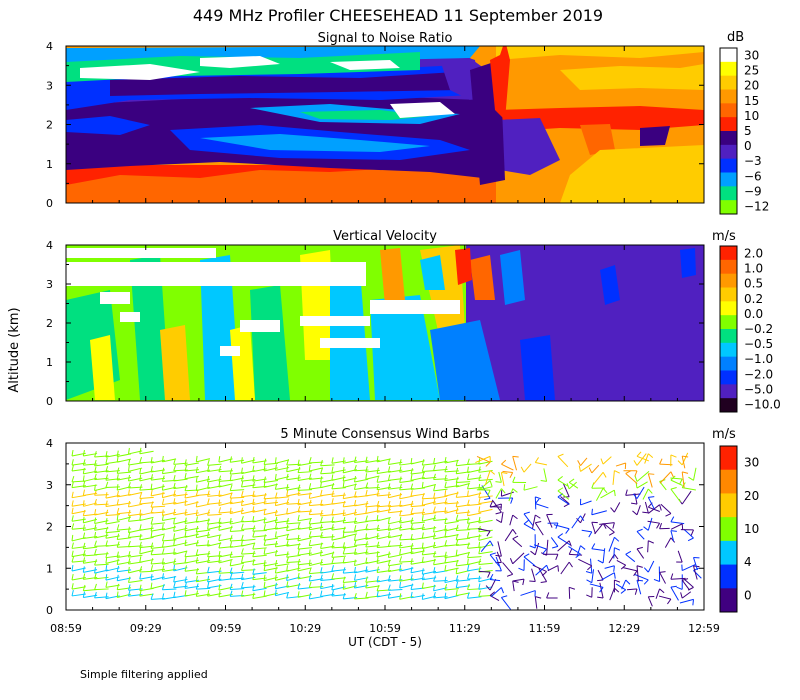 Image resolution: width=800 pixels, height=700 pixels. Describe the element at coordinates (724, 236) in the screenshot. I see `vv-colorbar-unit: m/s` at that location.